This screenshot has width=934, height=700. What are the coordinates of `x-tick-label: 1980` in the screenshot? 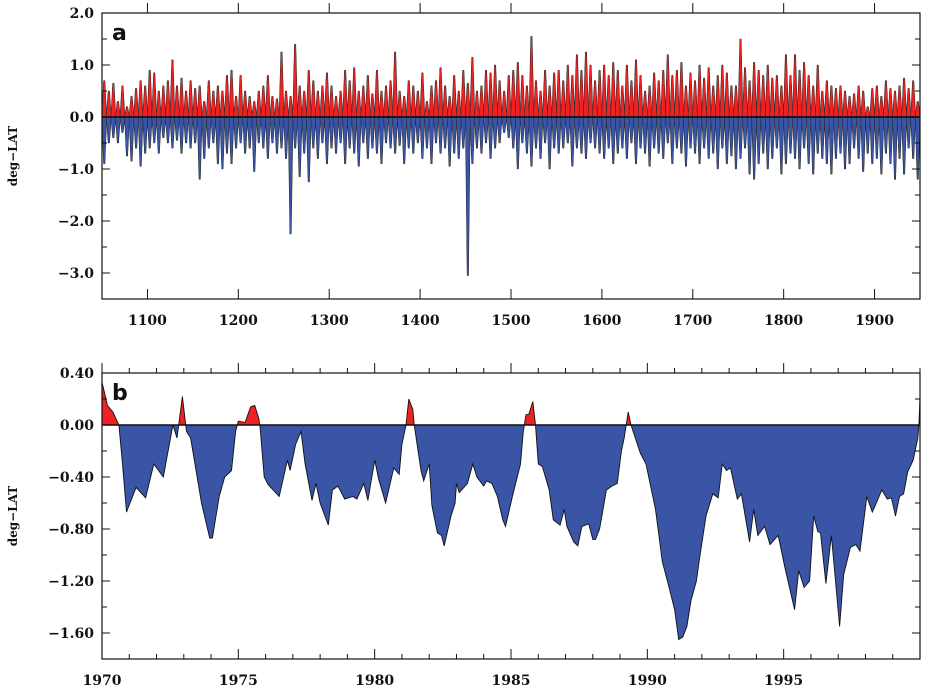 It's located at (374, 681).